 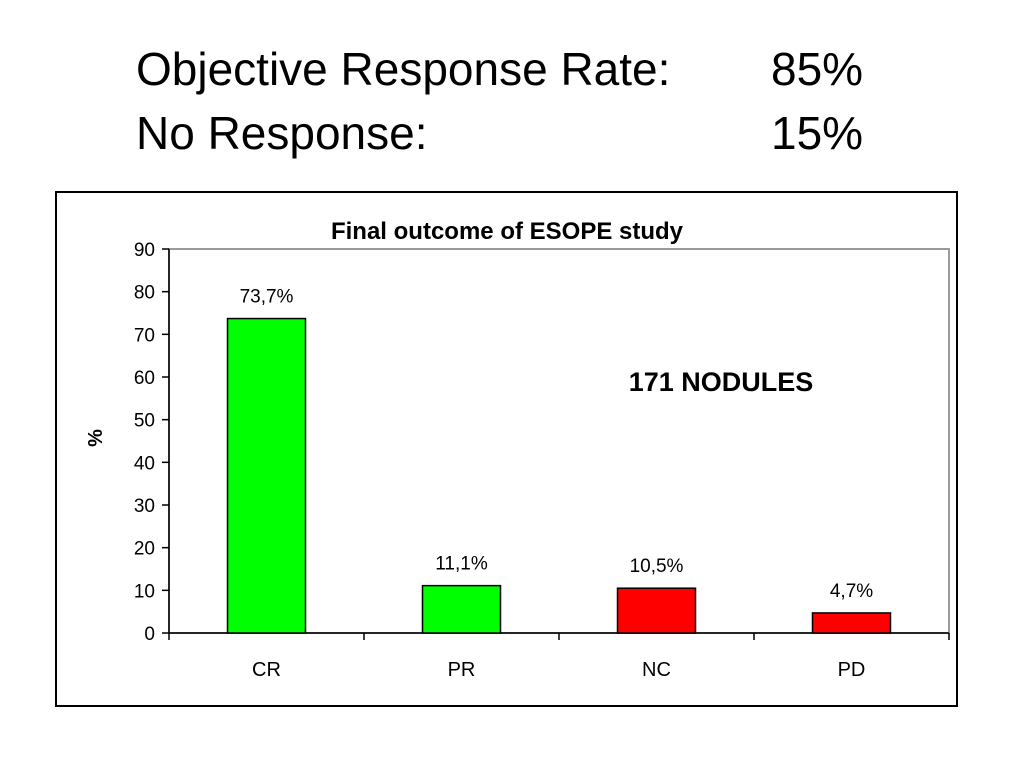 I want to click on y-tick-label: 90, so click(x=144, y=250).